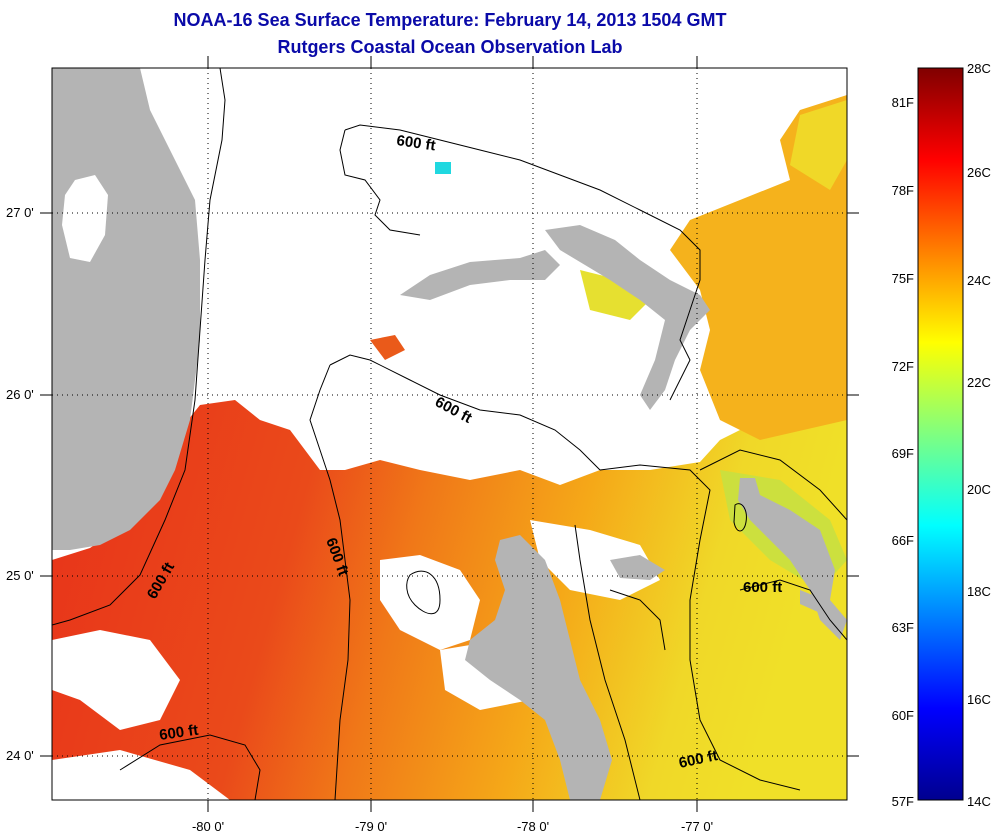 Image resolution: width=1000 pixels, height=840 pixels. Describe the element at coordinates (615, 295) in the screenshot. I see `sst-field-small-patch` at that location.